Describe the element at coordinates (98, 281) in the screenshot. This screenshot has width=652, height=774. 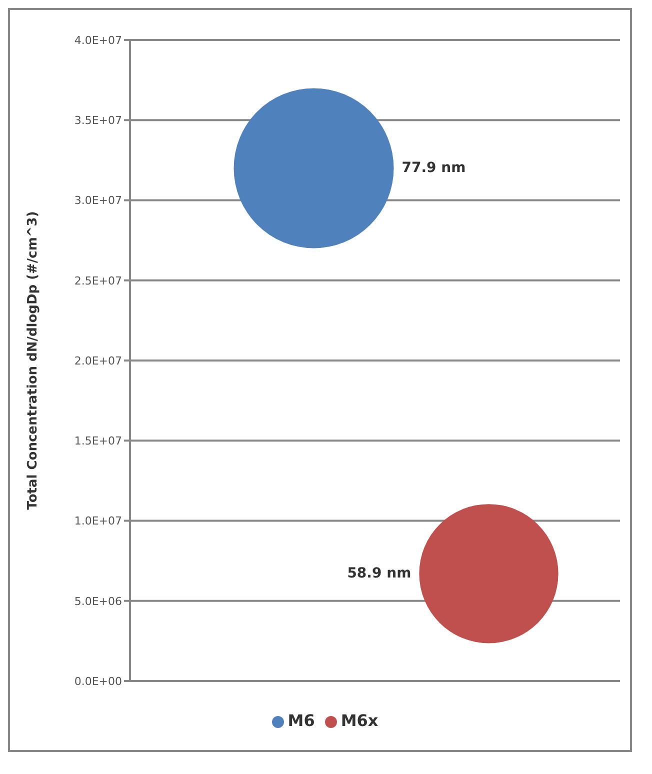
I see `y-tick-label: 2.5E+07` at that location.